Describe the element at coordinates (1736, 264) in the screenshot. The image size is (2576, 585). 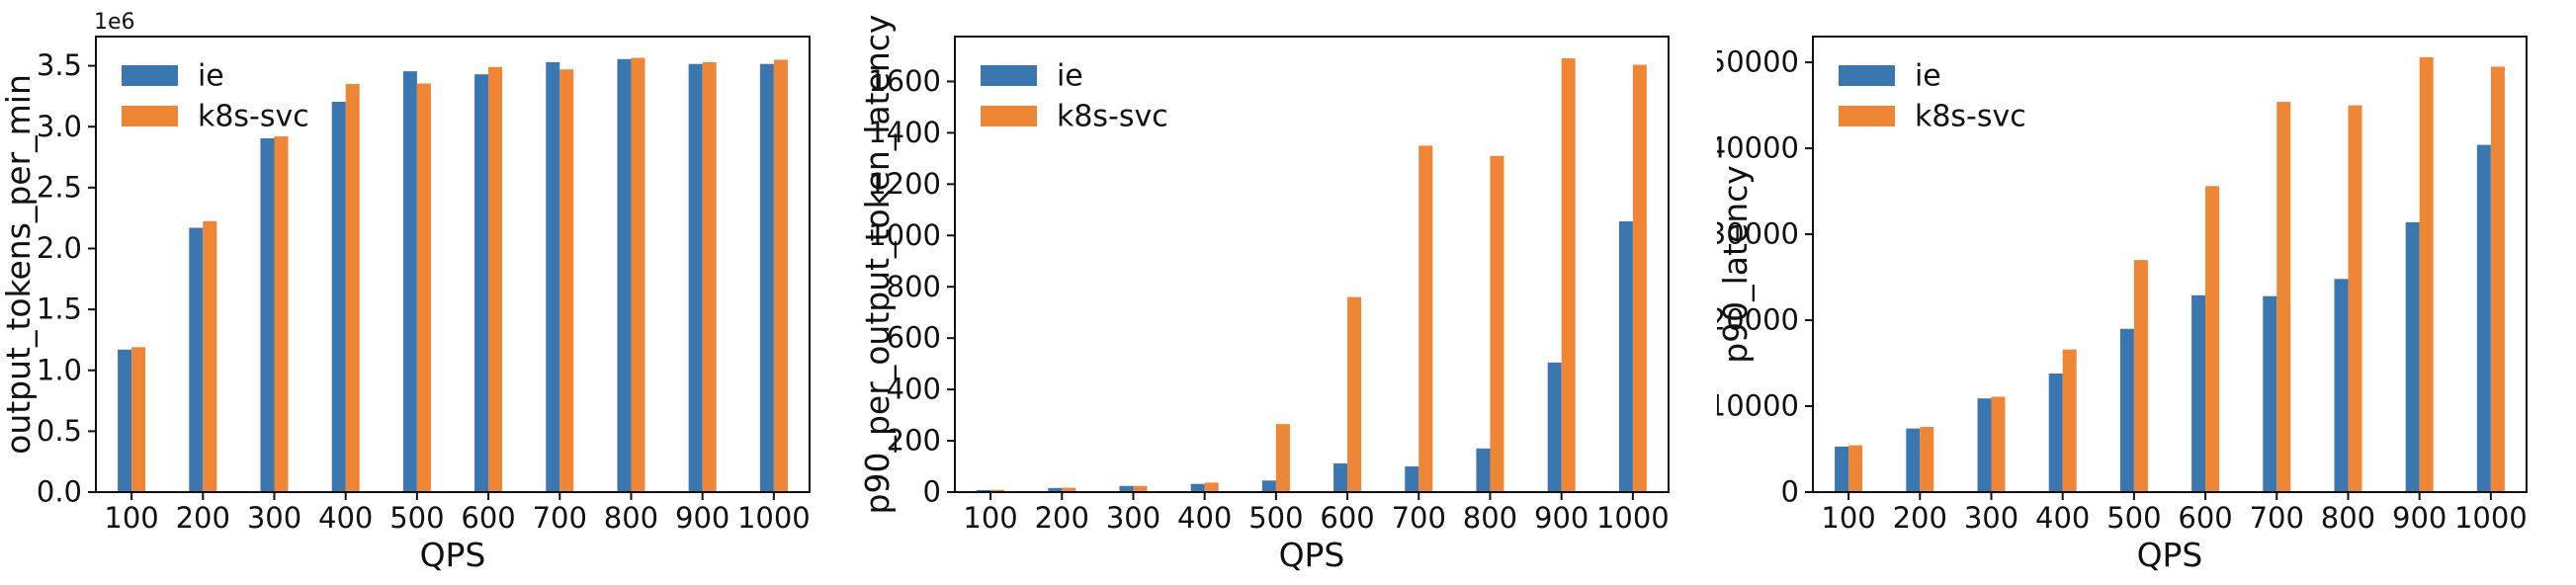
I see `y-axis-label: p90_latency` at that location.